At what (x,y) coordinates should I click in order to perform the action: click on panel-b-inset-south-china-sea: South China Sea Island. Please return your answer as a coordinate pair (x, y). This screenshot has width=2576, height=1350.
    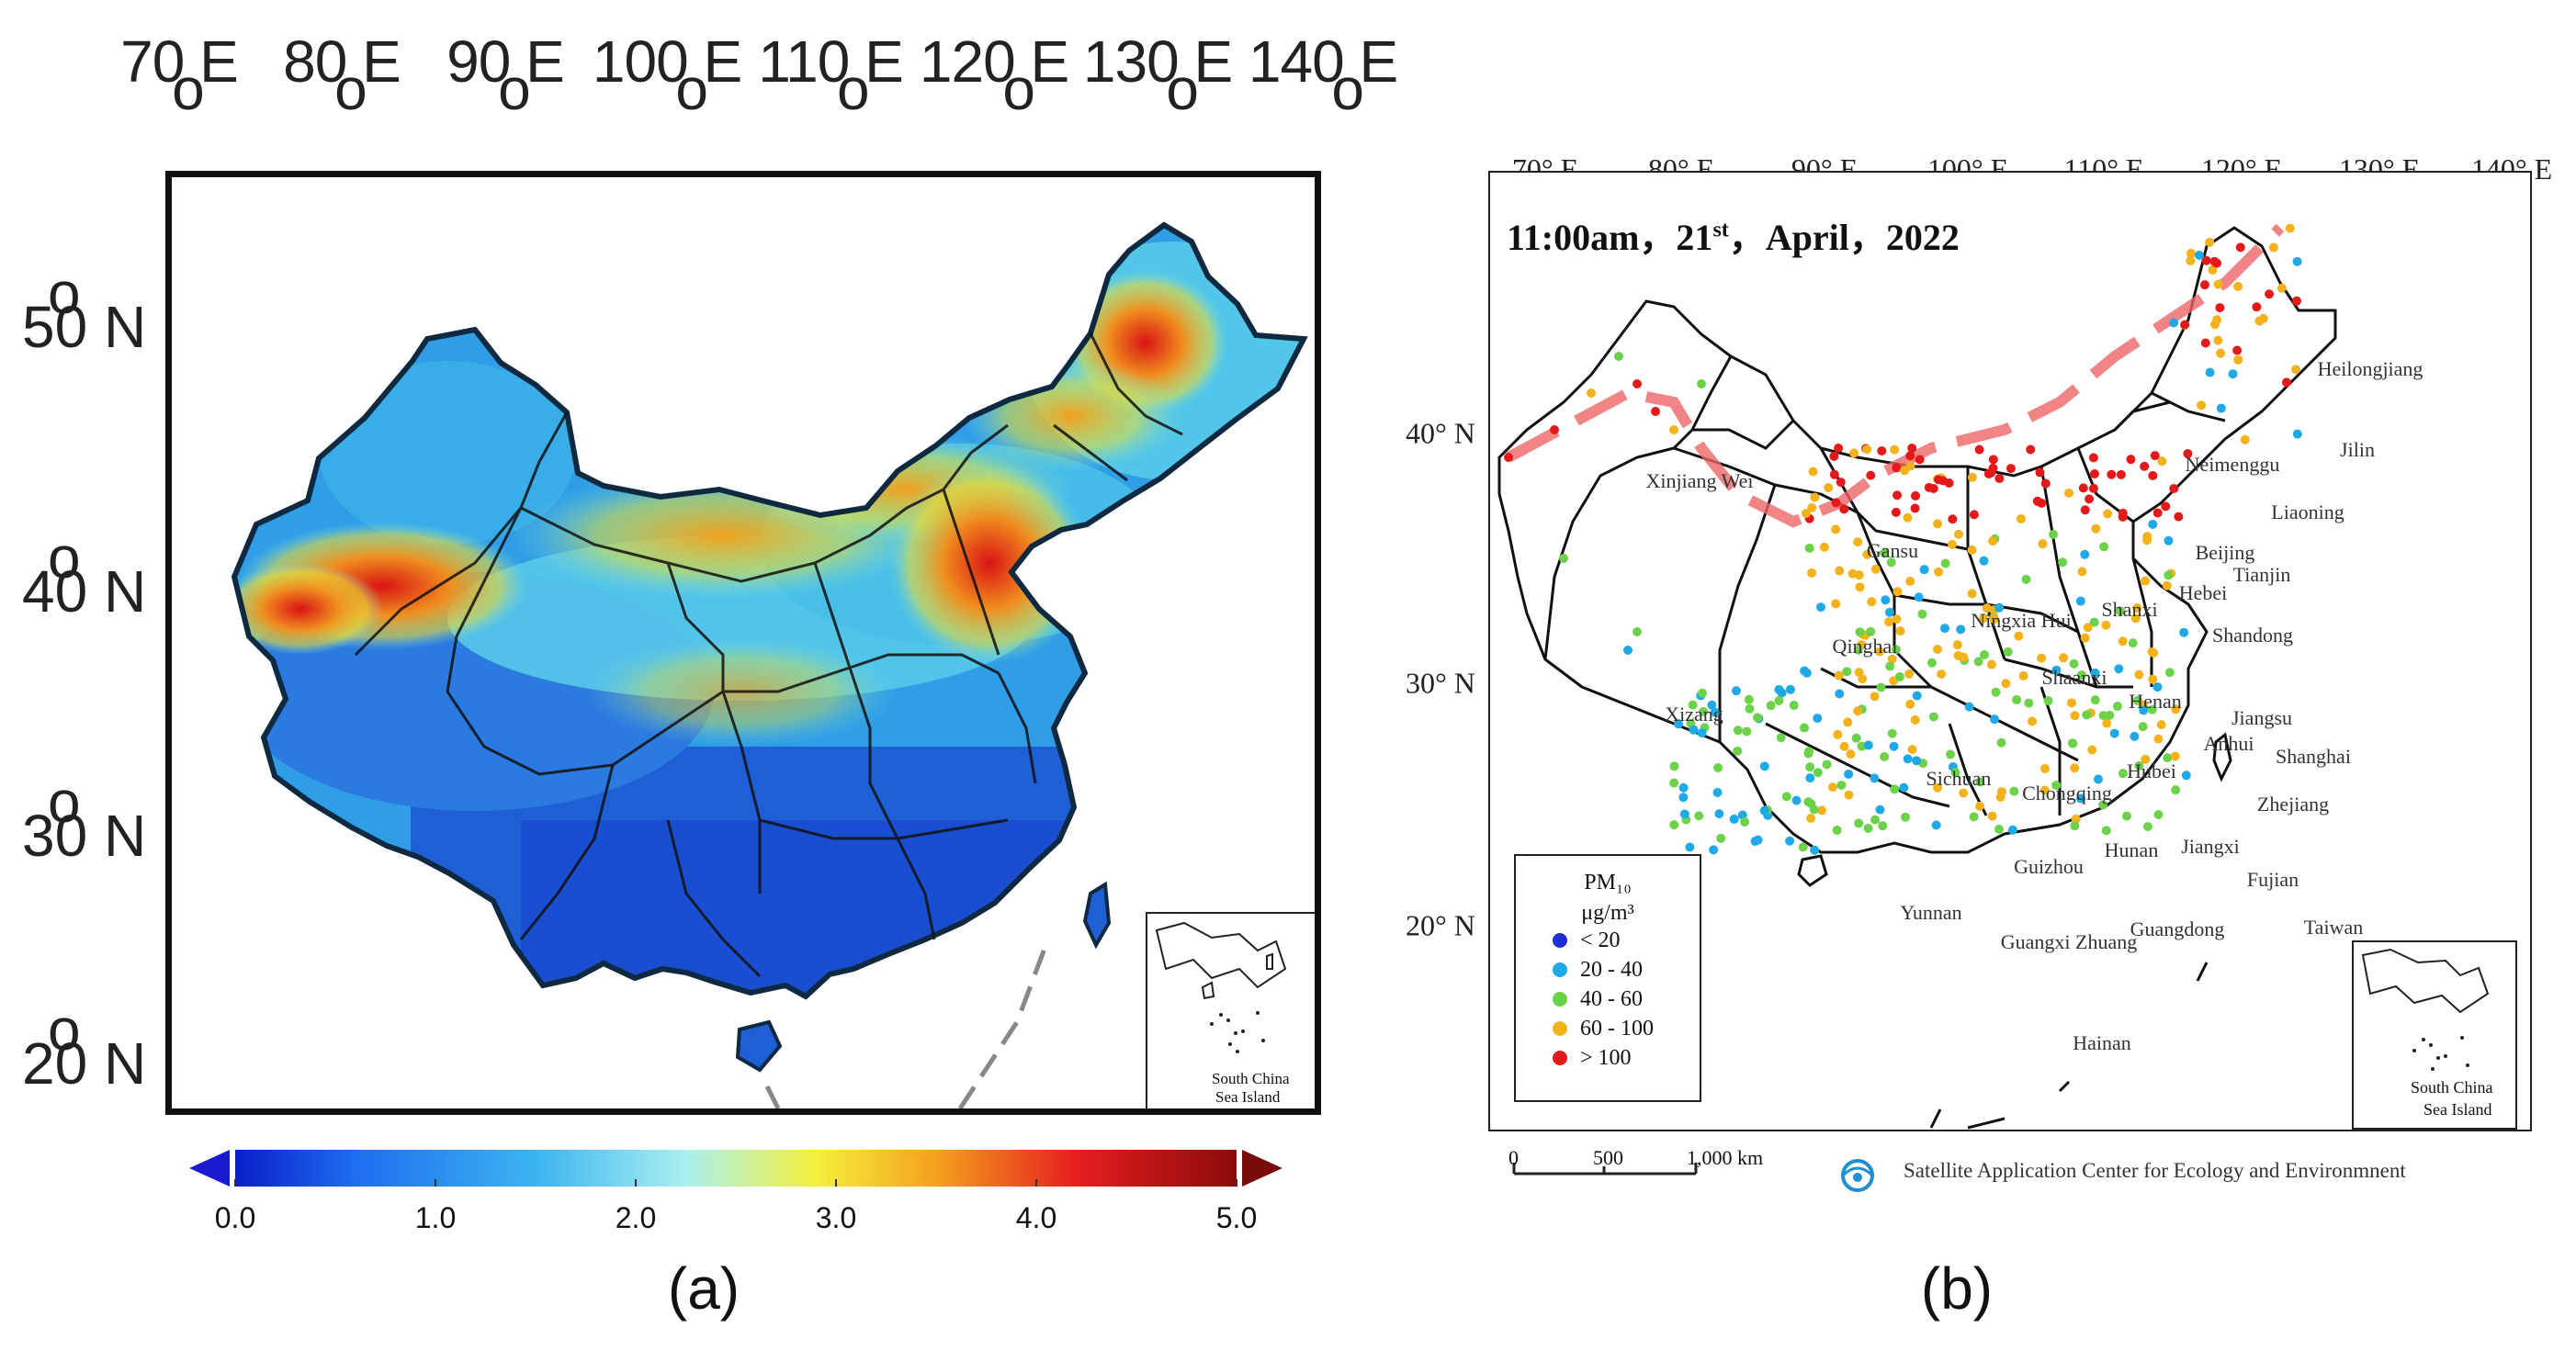
    Looking at the image, I should click on (2434, 1035).